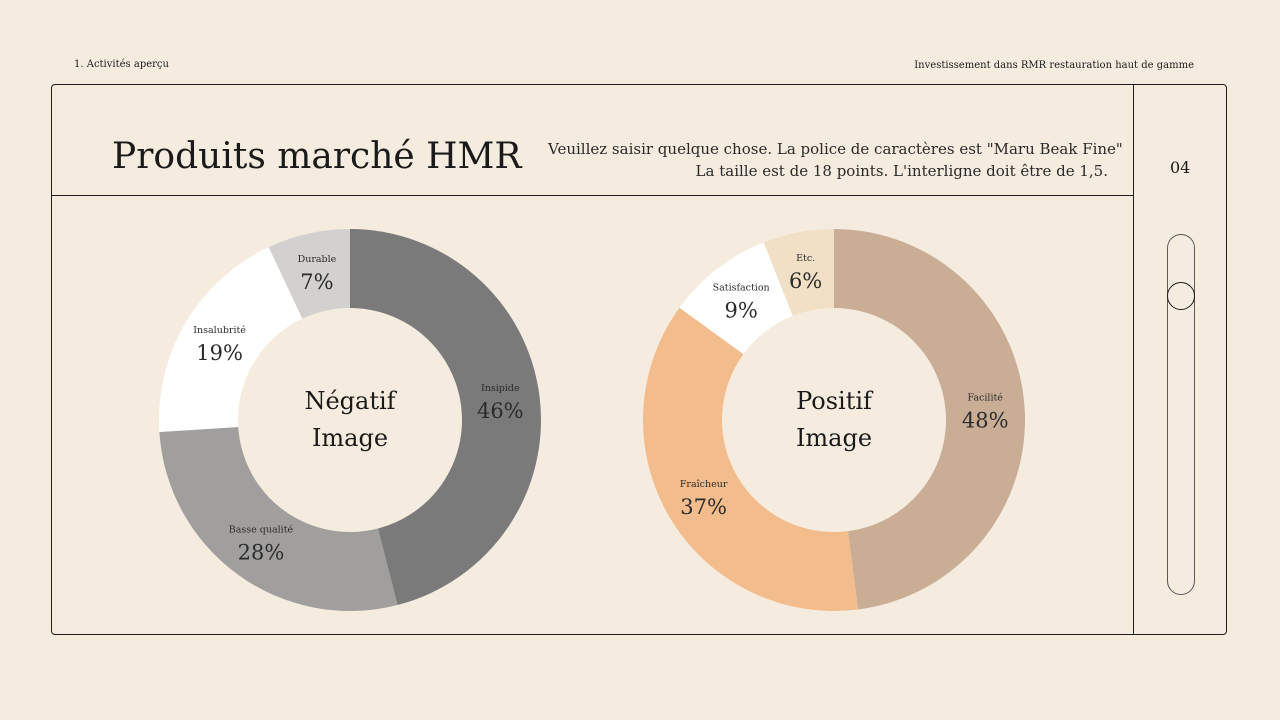 Image resolution: width=1280 pixels, height=720 pixels. Describe the element at coordinates (317, 156) in the screenshot. I see `page-title: Produits marché HMR` at that location.